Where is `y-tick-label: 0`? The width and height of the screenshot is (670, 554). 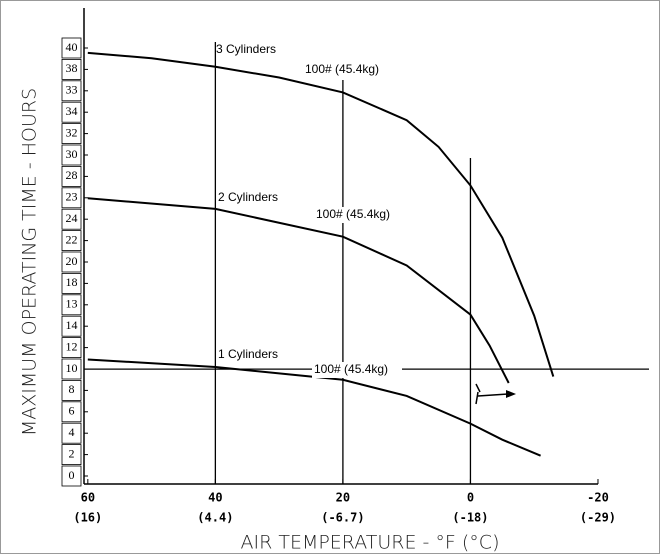 y-tick-label: 0 is located at coordinates (72, 475).